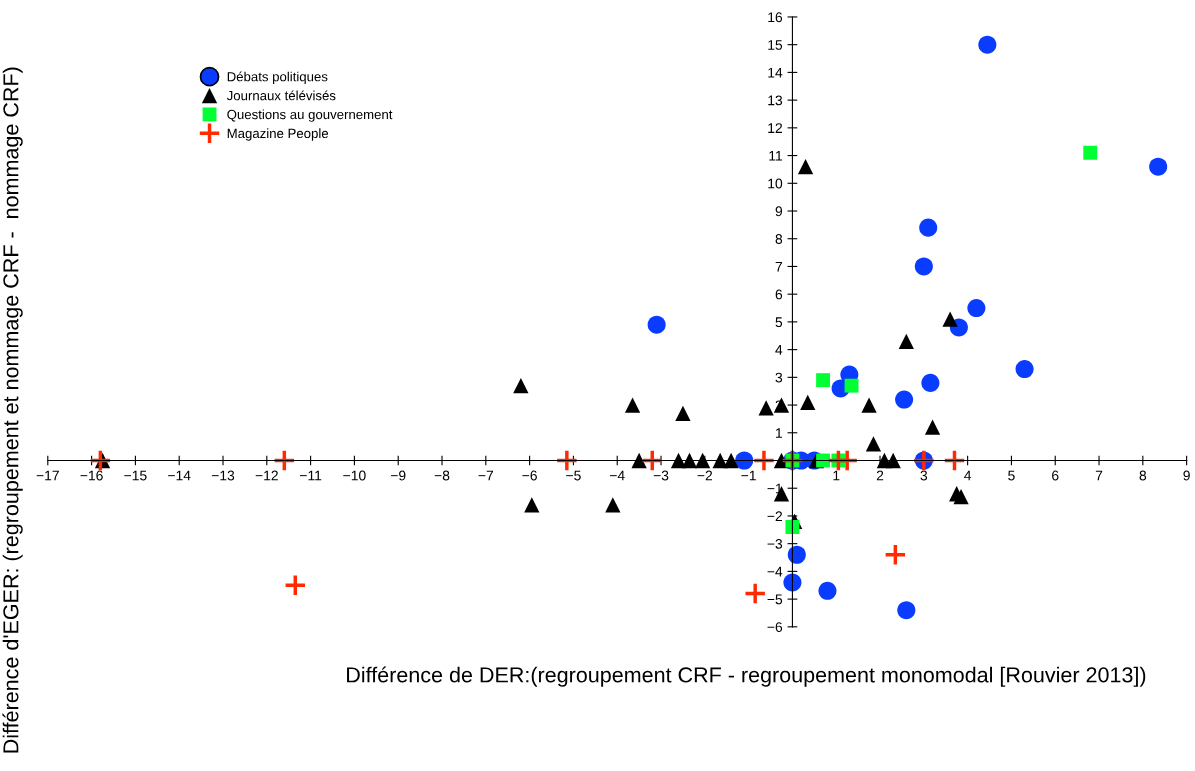  What do you see at coordinates (748, 475) in the screenshot?
I see `x-tick-label: −1` at bounding box center [748, 475].